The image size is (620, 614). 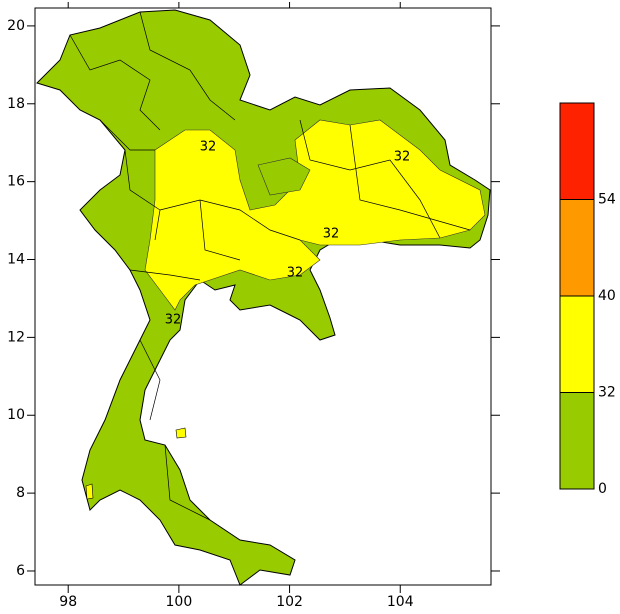 What do you see at coordinates (16, 26) in the screenshot?
I see `y-tick-label: 20` at bounding box center [16, 26].